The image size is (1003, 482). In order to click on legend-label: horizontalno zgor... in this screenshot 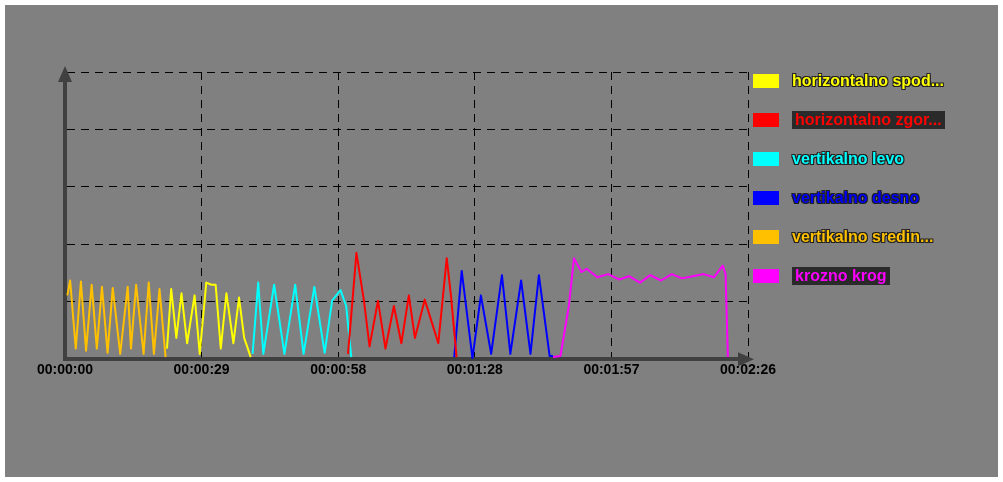, I will do `click(868, 120)`.